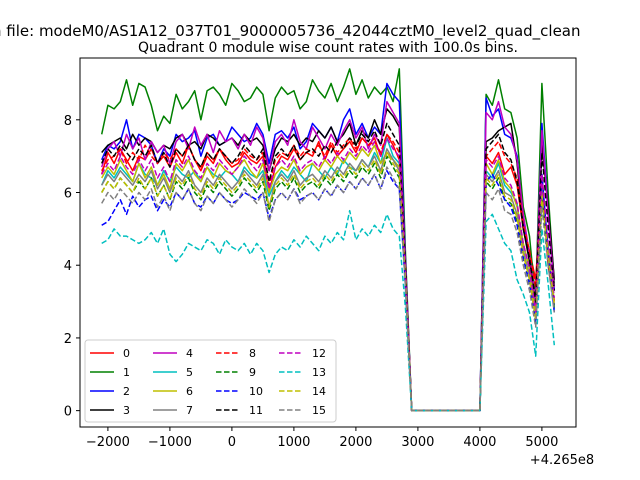 Image resolution: width=640 pixels, height=480 pixels. I want to click on legend-label-12: 12, so click(319, 353).